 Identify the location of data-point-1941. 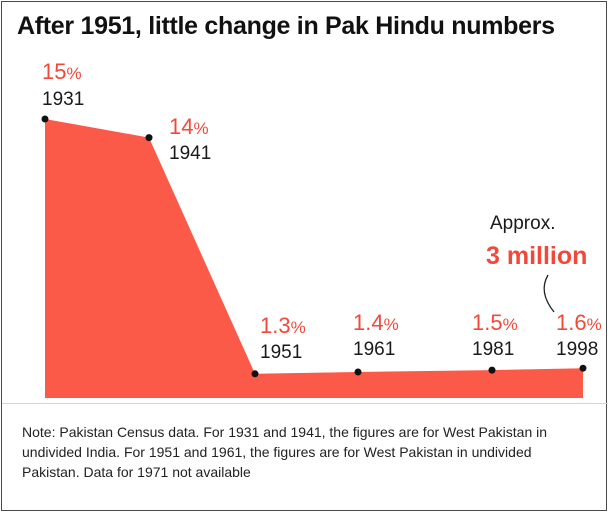
(149, 138).